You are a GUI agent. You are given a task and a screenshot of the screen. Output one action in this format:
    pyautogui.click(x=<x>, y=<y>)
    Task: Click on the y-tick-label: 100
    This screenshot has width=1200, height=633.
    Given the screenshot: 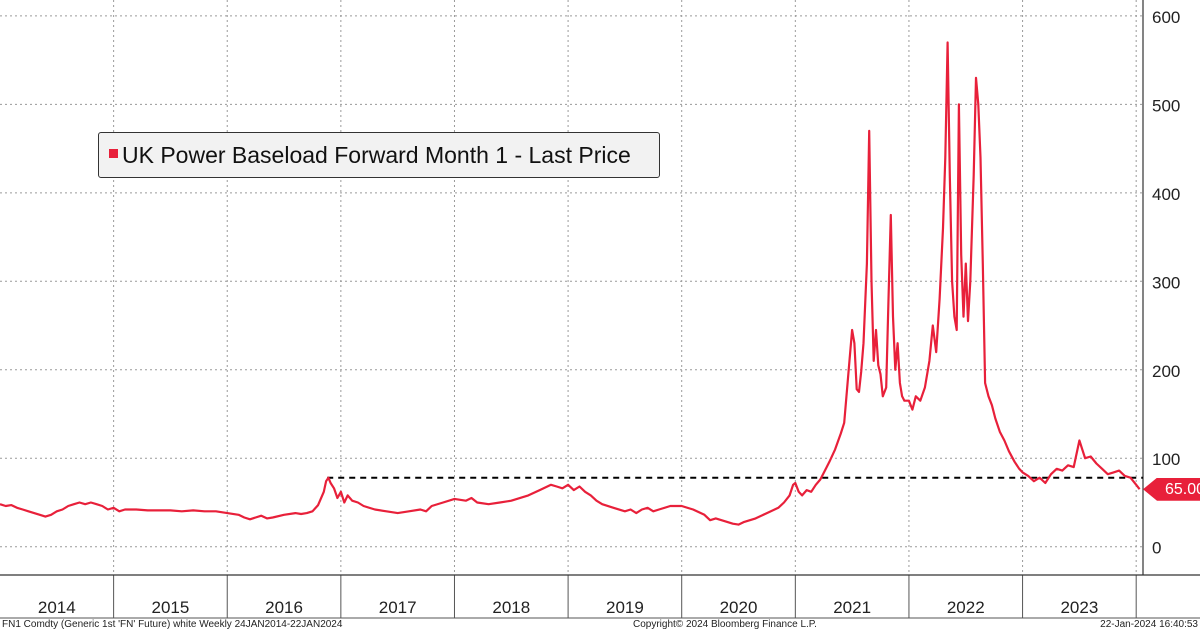 What is the action you would take?
    pyautogui.click(x=1166, y=459)
    